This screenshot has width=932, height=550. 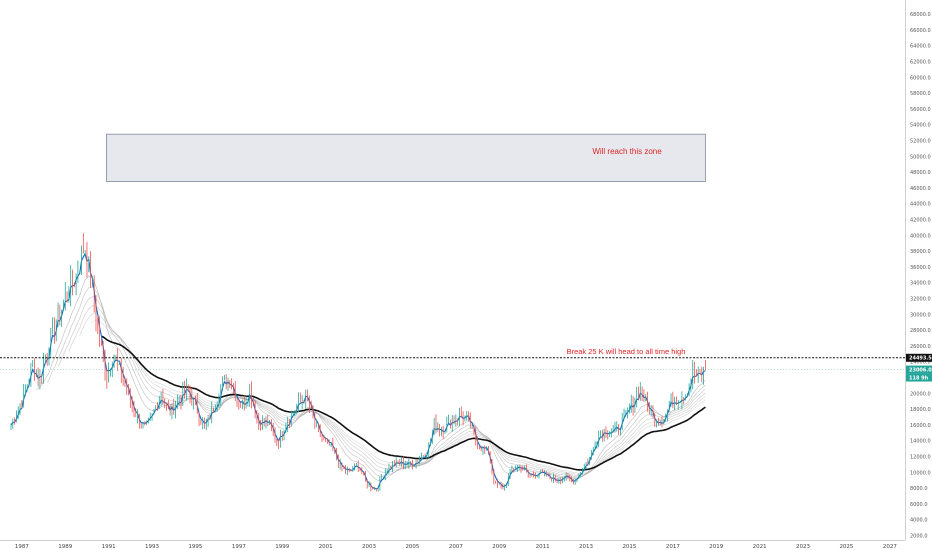 What do you see at coordinates (920, 15) in the screenshot?
I see `y-tick-label: 68000.0` at bounding box center [920, 15].